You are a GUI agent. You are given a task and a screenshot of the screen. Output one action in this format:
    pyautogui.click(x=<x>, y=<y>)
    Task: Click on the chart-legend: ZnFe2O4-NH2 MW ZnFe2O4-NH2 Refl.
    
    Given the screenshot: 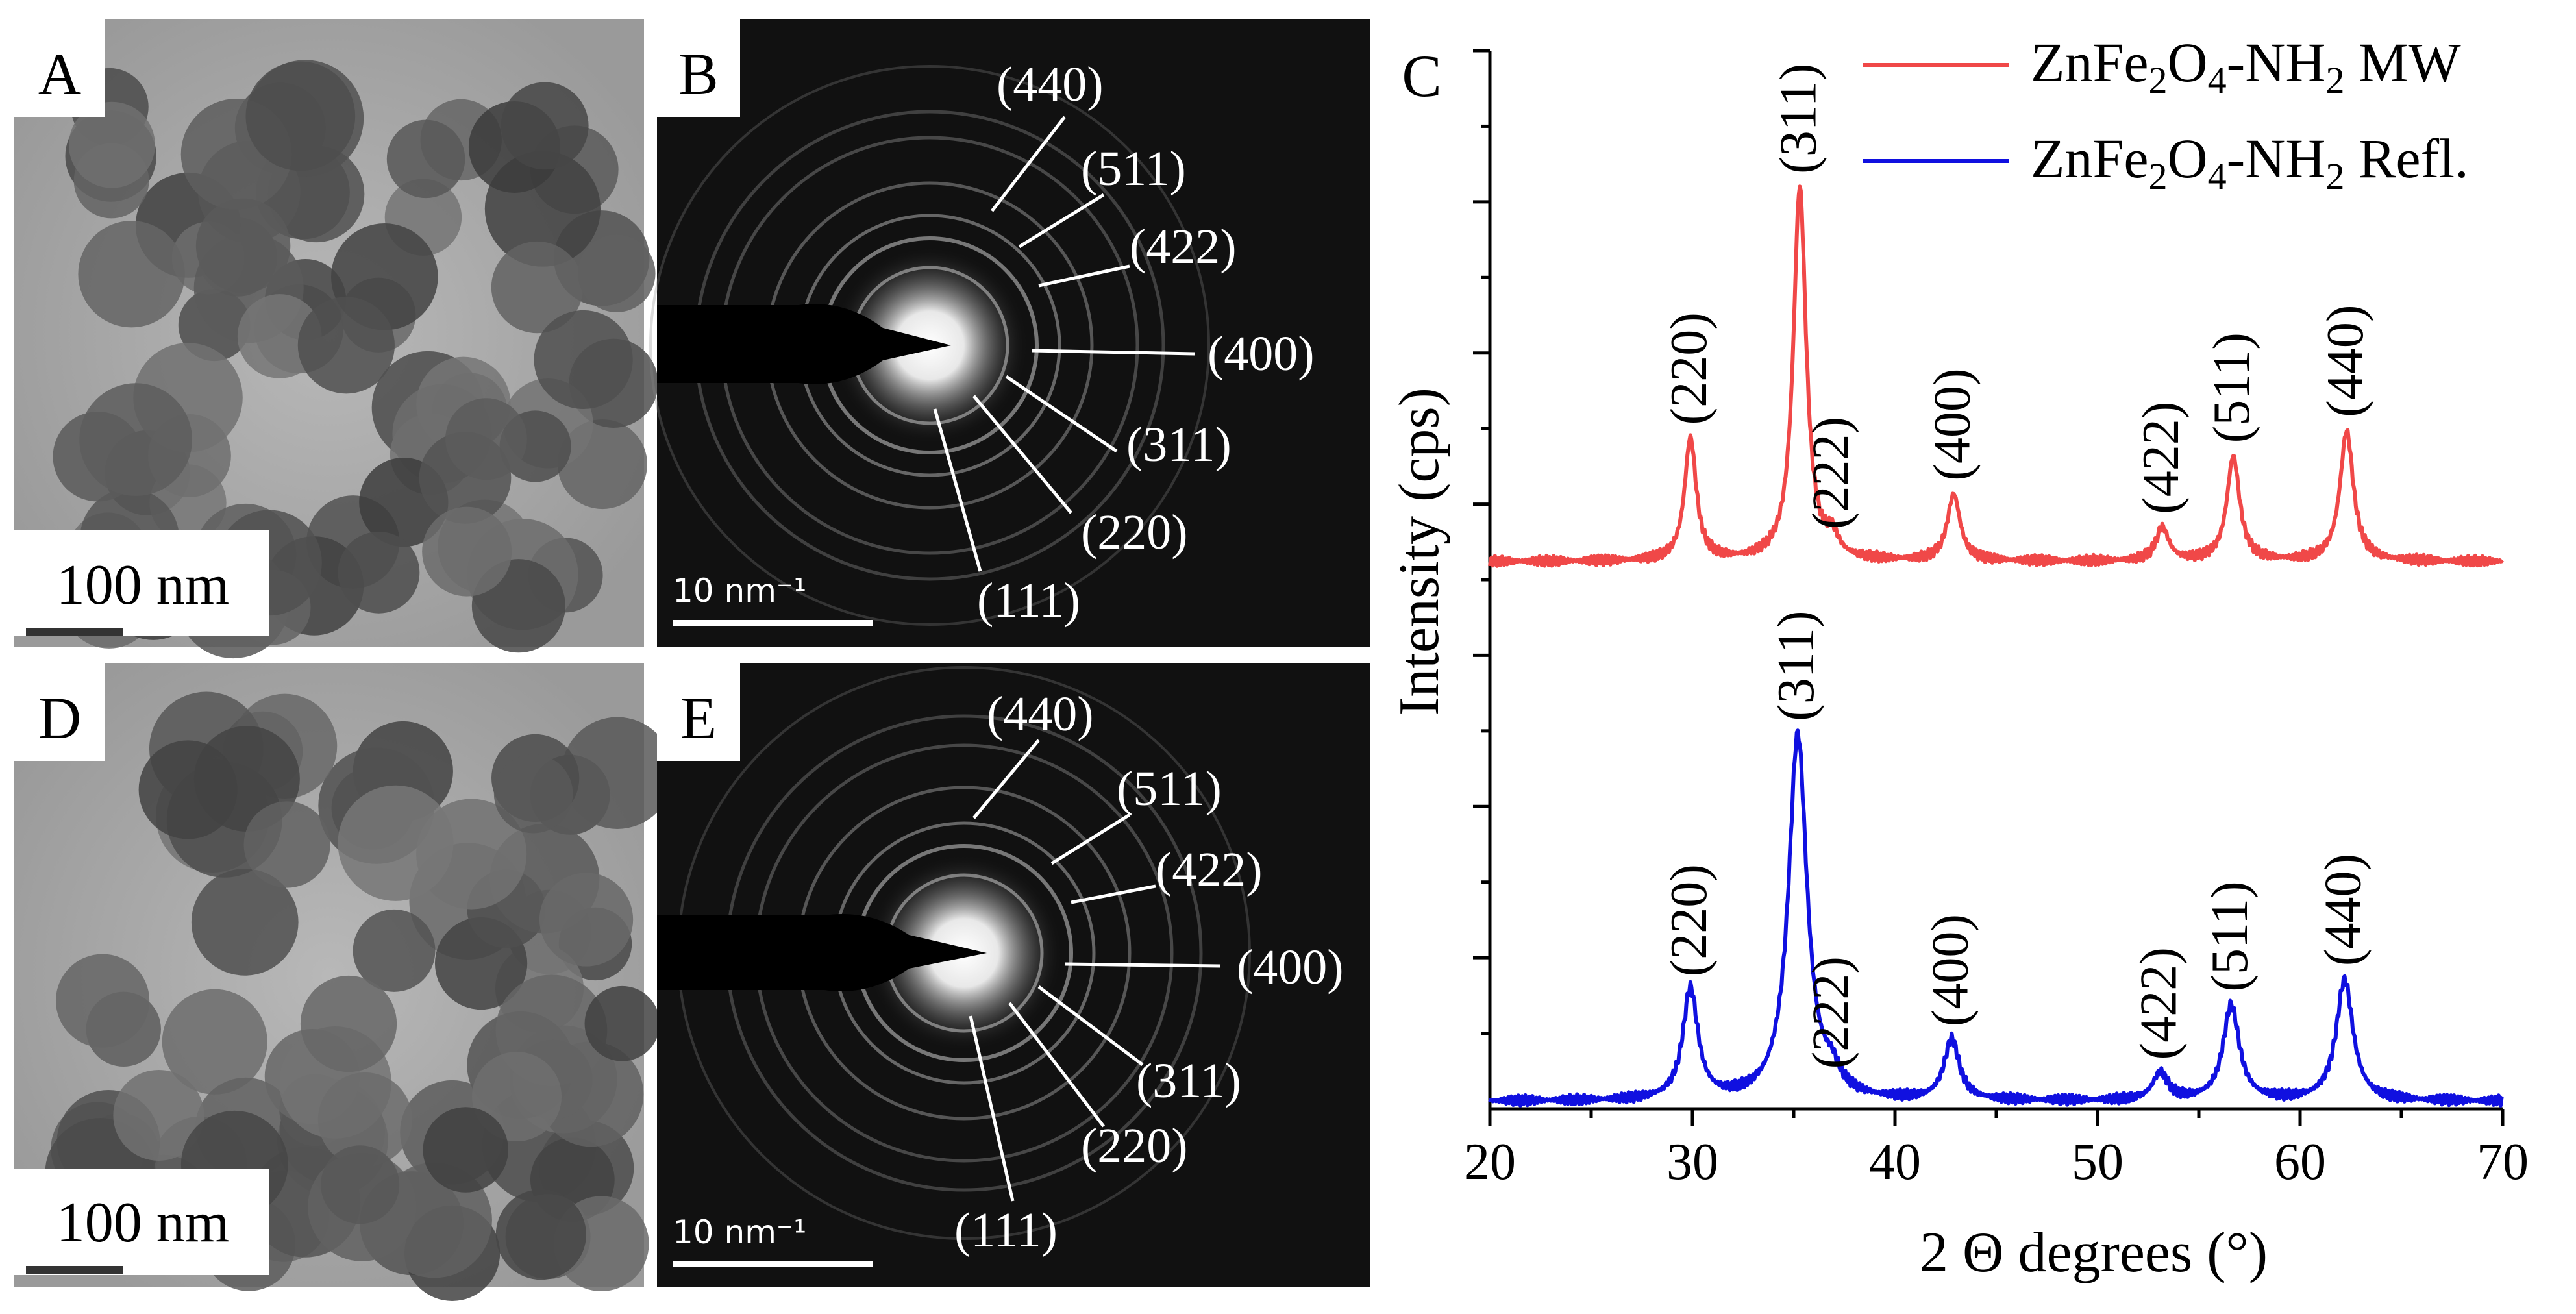 What is the action you would take?
    pyautogui.click(x=2166, y=114)
    